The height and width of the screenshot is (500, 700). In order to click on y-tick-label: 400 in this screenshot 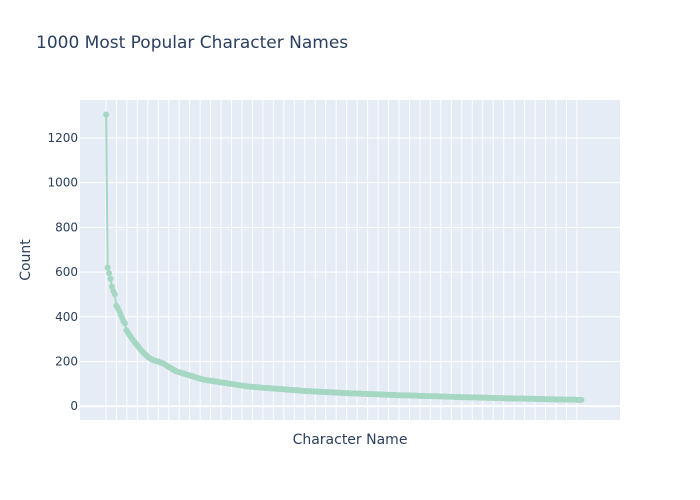, I will do `click(66, 317)`.